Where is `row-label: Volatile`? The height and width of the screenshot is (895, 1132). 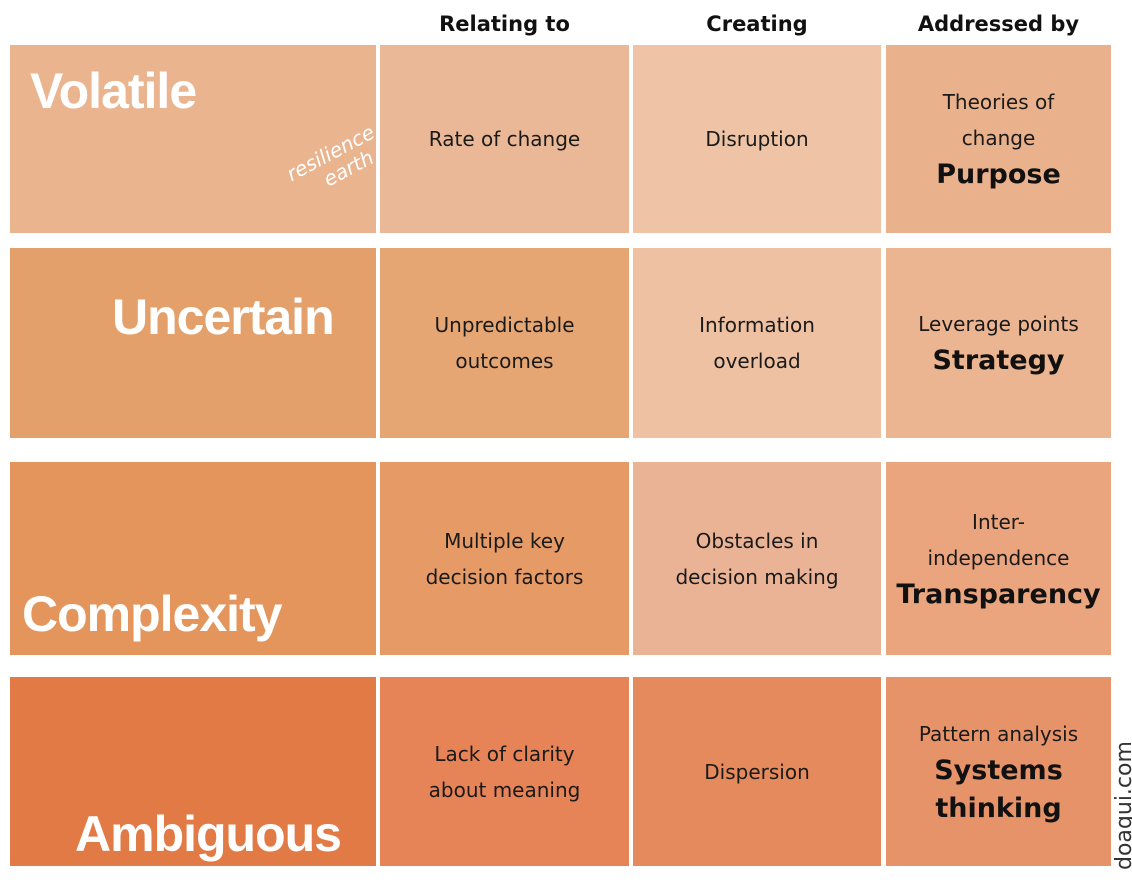 row-label: Volatile is located at coordinates (113, 91).